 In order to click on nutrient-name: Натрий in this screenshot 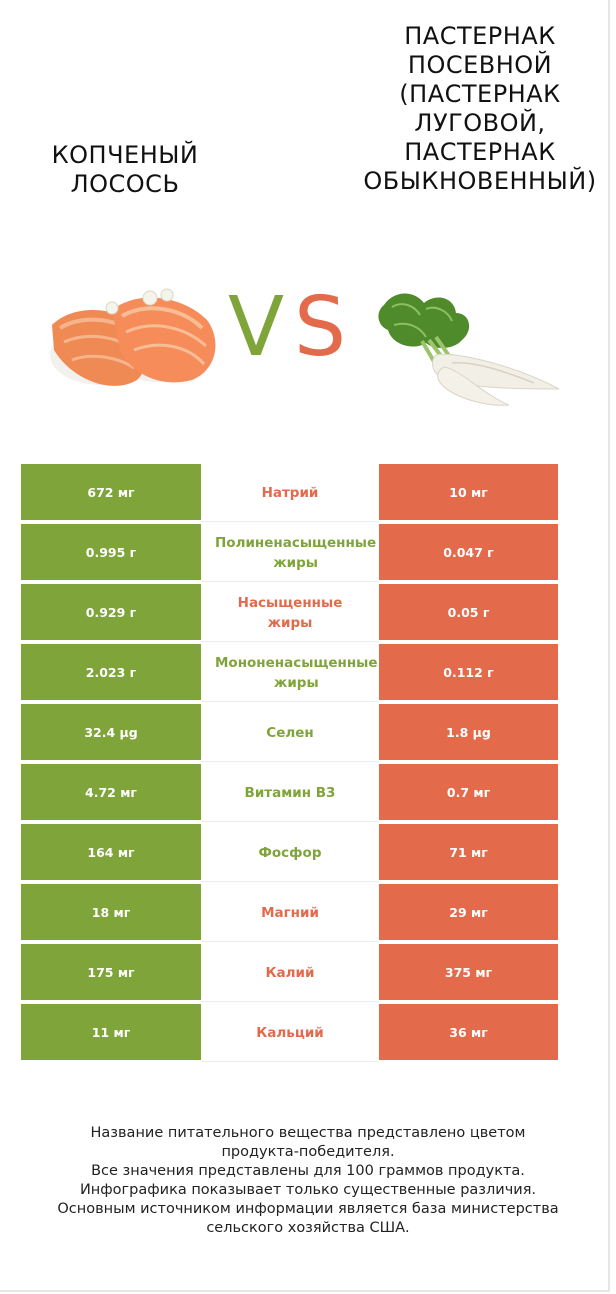, I will do `click(290, 493)`.